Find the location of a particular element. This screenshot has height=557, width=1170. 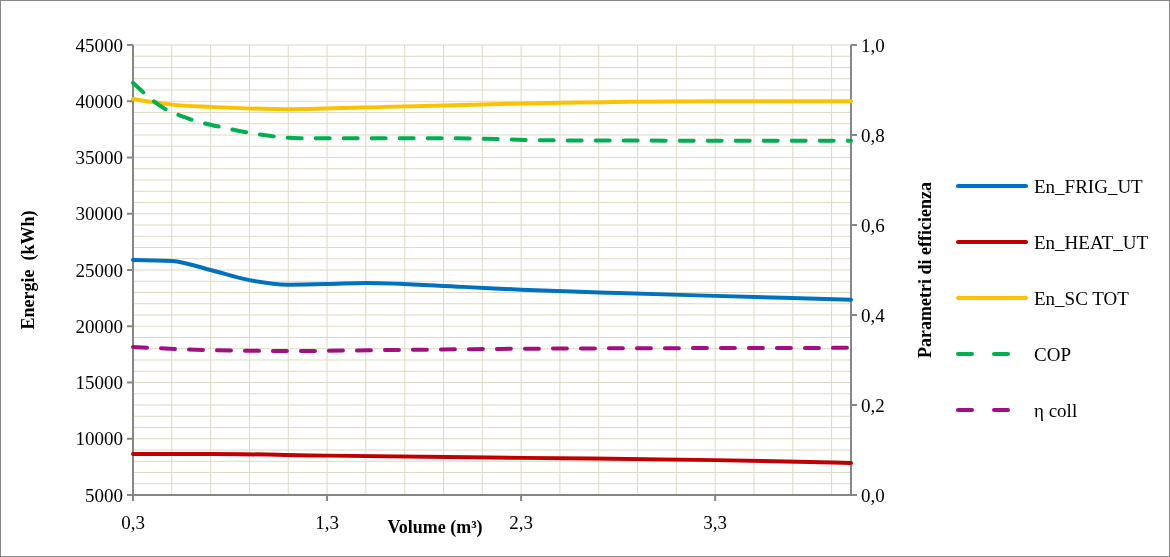

y-tick-label: 45000 is located at coordinates (99, 45).